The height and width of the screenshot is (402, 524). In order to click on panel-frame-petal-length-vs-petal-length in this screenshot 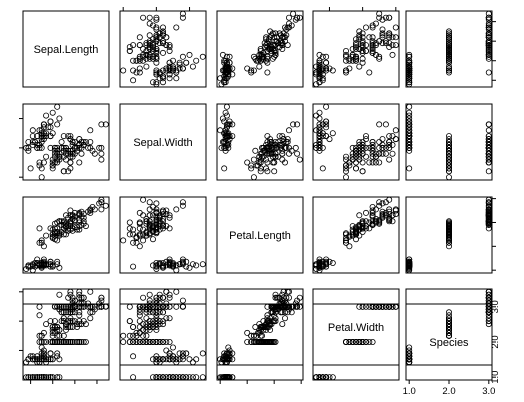, I will do `click(260, 235)`.